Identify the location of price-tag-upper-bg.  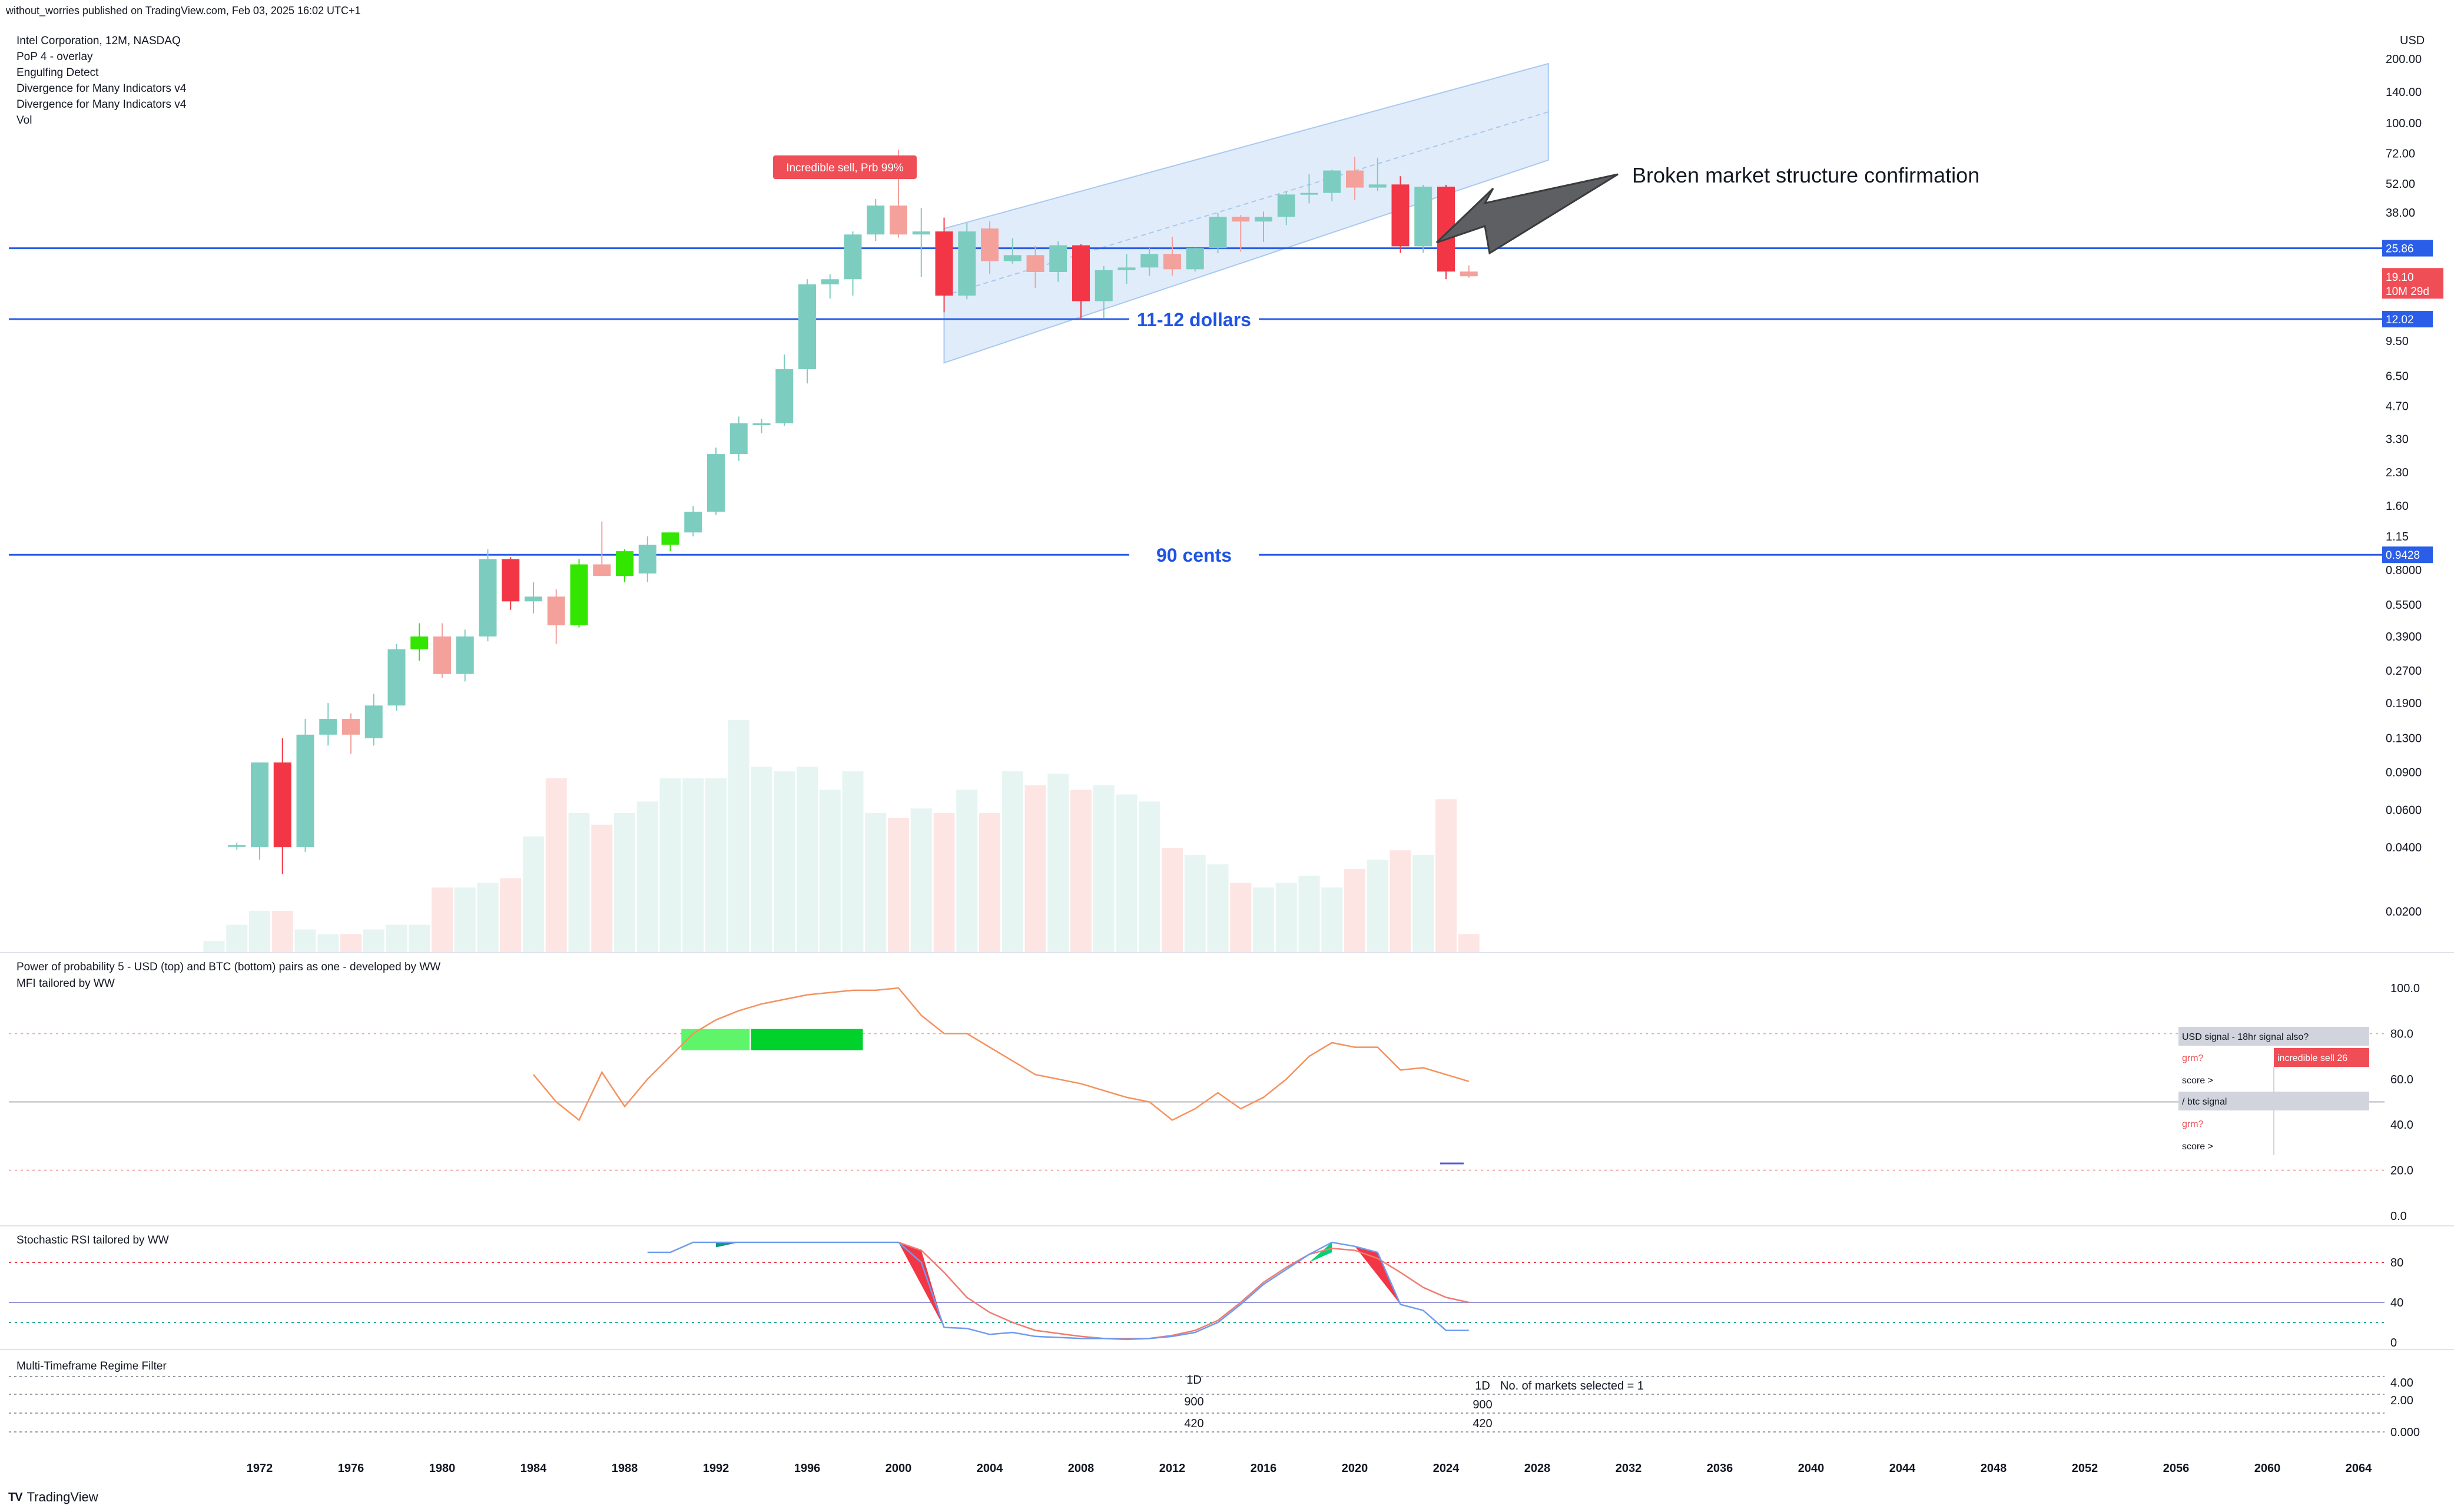
(2407, 248).